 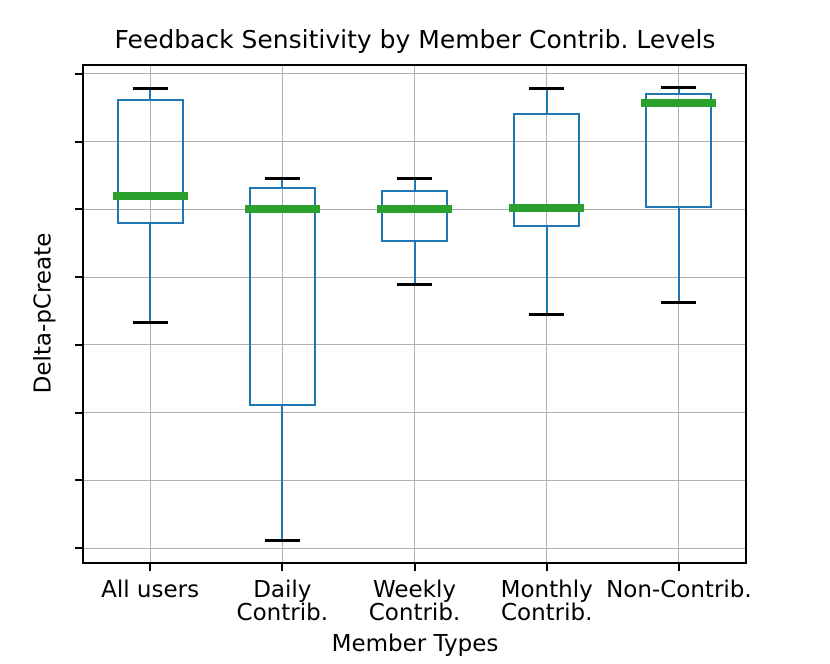 What do you see at coordinates (415, 644) in the screenshot?
I see `x-axis-label: Member Types` at bounding box center [415, 644].